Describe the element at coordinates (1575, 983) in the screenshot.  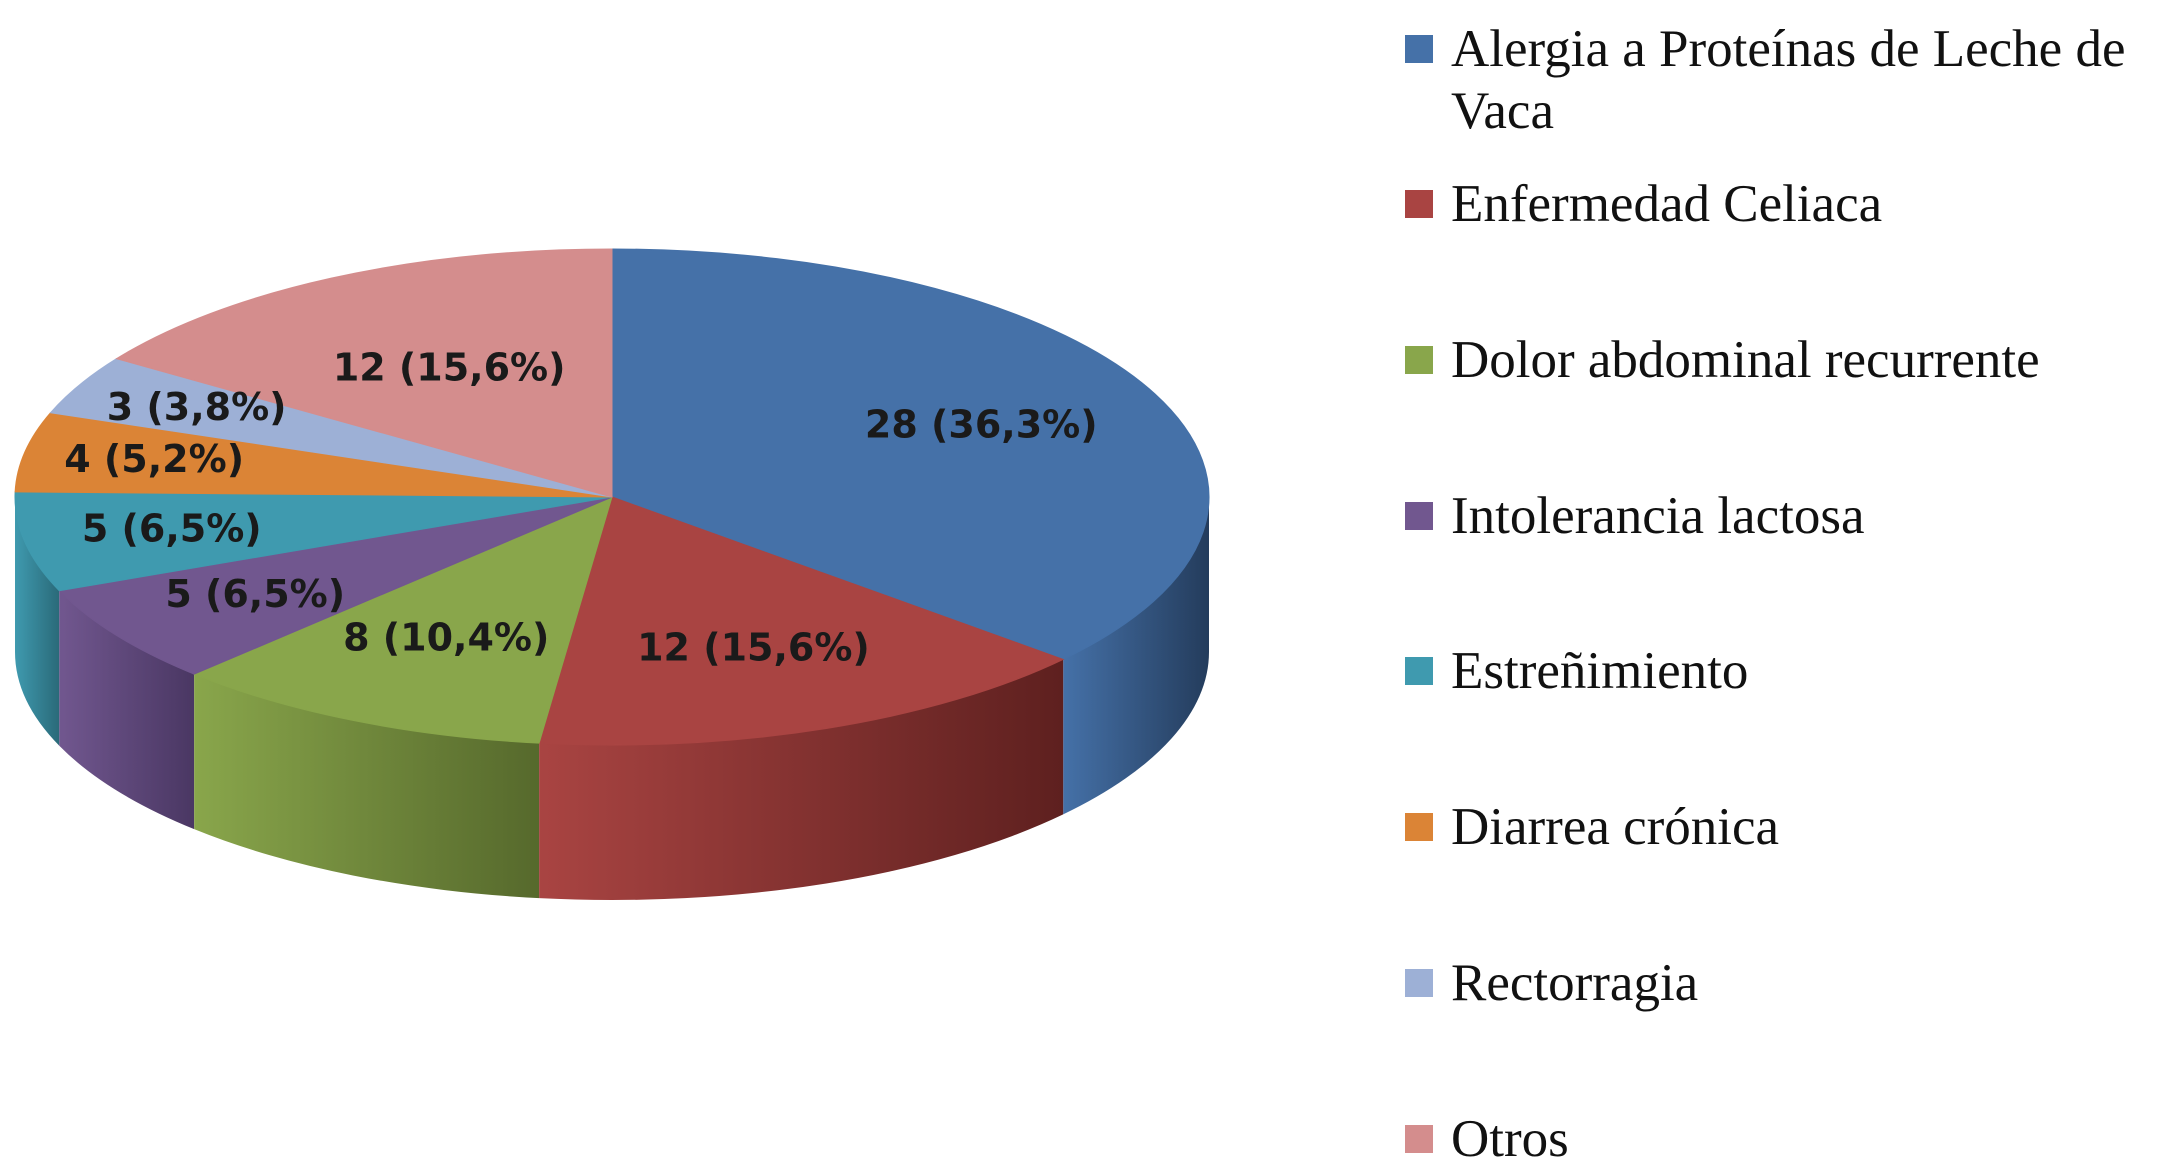
I see `legend-label: Rectorragia` at that location.